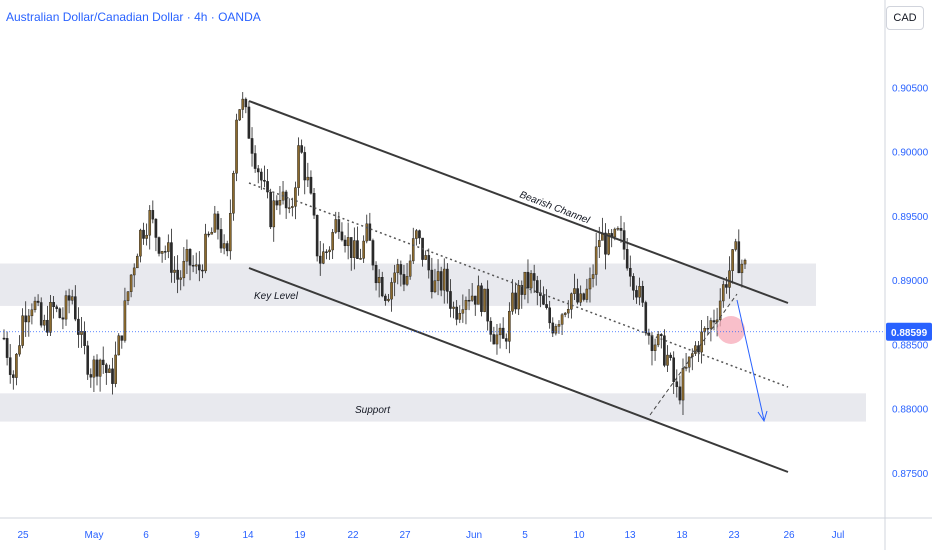 This screenshot has height=555, width=932. I want to click on price-tick-label: 0.89000, so click(910, 281).